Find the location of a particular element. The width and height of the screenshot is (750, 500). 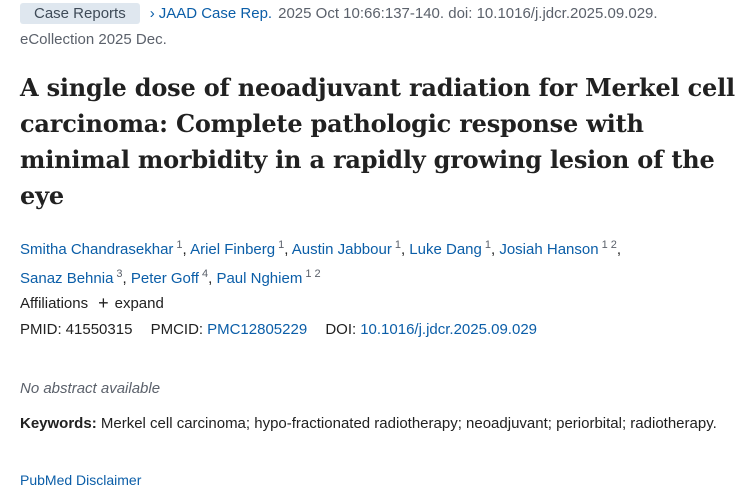

no-abstract-note: No abstract available is located at coordinates (90, 388).